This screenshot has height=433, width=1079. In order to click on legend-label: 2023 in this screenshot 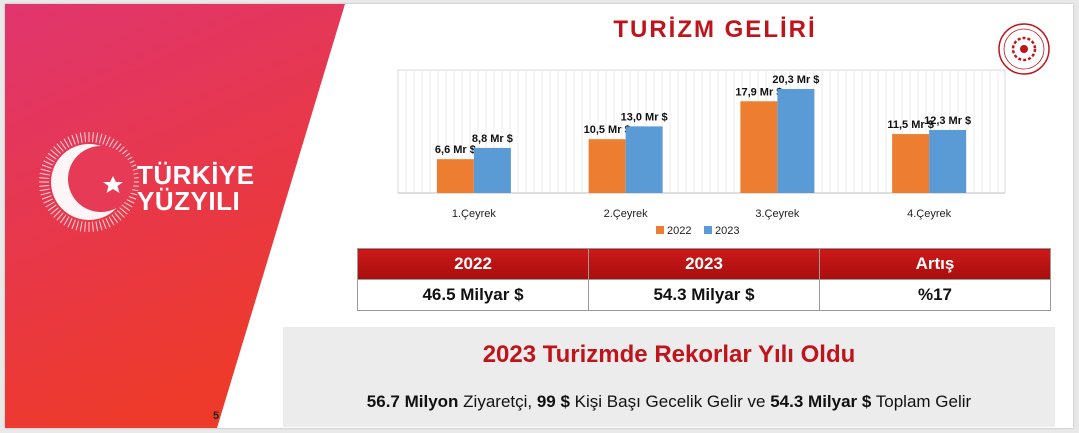, I will do `click(727, 231)`.